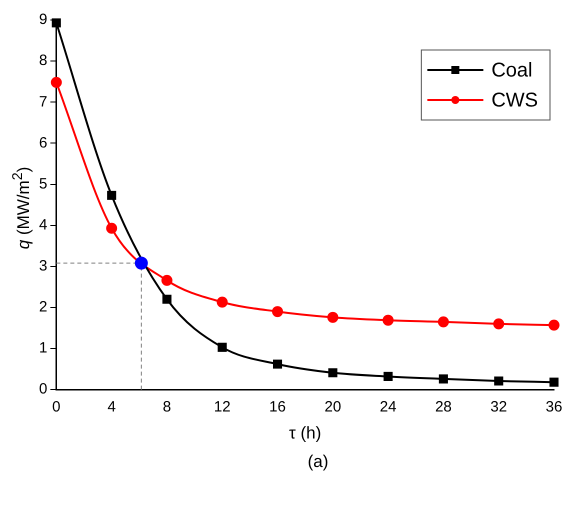 The height and width of the screenshot is (516, 576). I want to click on y-tick-label: 0, so click(43, 389).